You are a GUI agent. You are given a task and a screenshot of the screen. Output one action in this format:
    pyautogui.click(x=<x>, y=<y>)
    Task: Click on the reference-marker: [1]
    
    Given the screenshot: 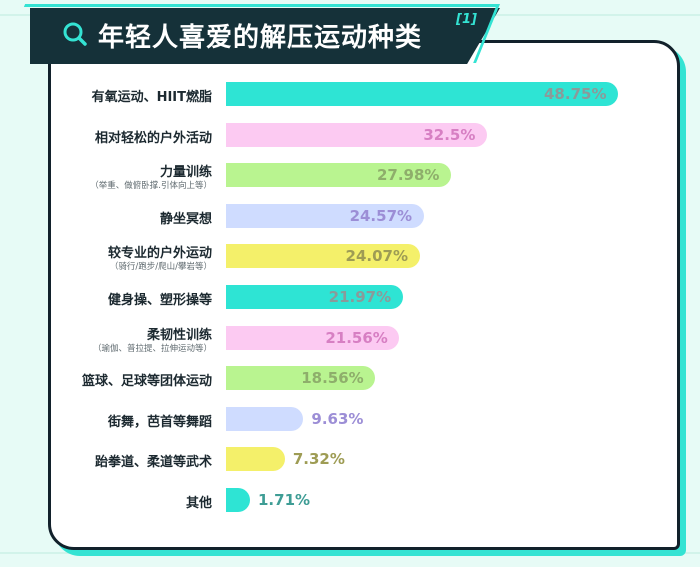 What is the action you would take?
    pyautogui.click(x=466, y=19)
    